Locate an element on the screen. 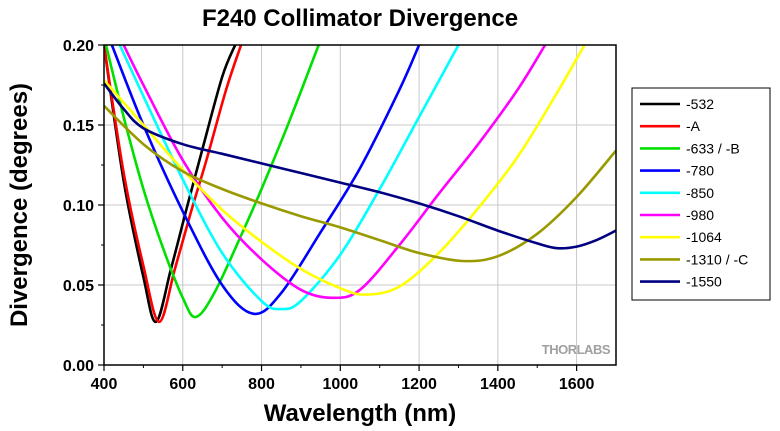 Image resolution: width=780 pixels, height=431 pixels. y-axis-label: Divergence (degrees) is located at coordinates (19, 205).